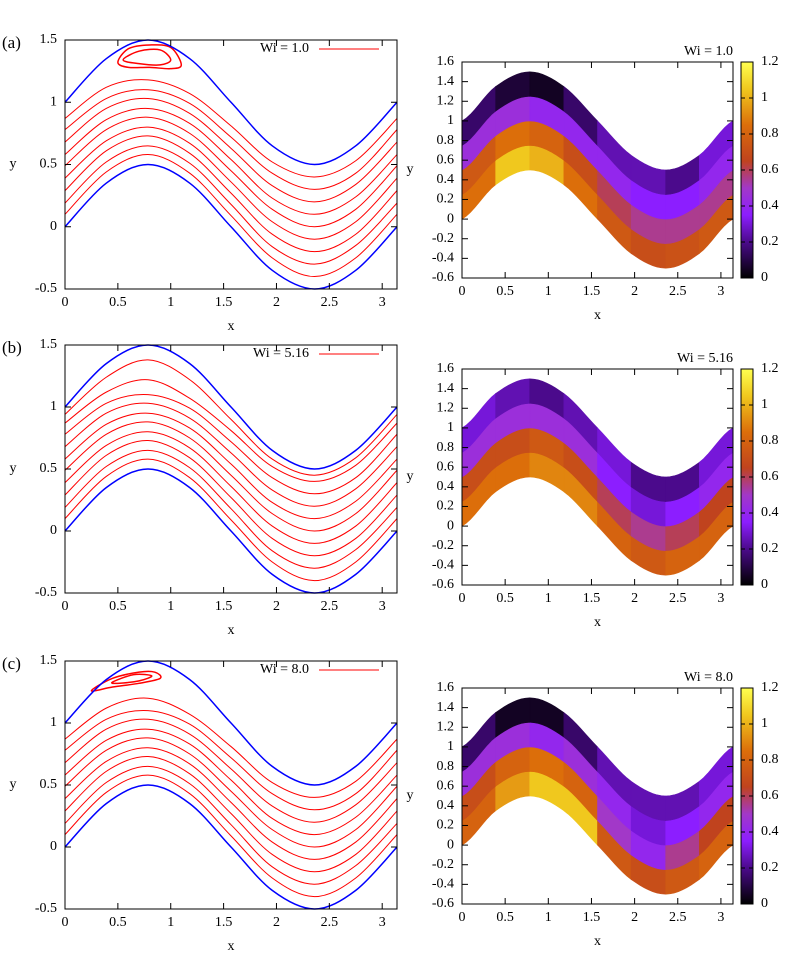 The image size is (798, 958). Describe the element at coordinates (284, 669) in the screenshot. I see `legend-label: Wi = 8.0` at that location.